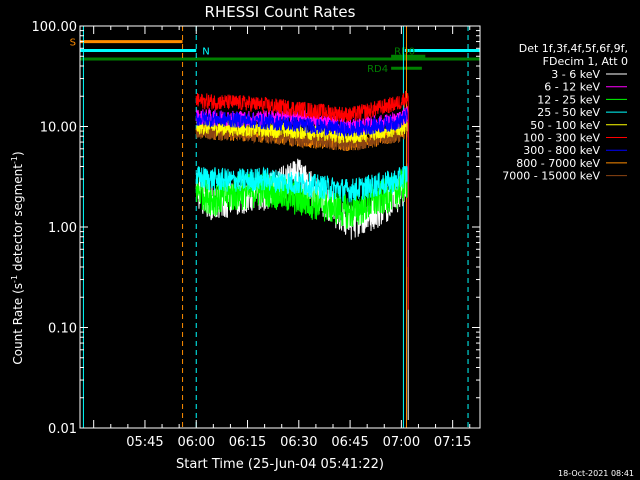 Image resolution: width=640 pixels, height=480 pixels. I want to click on x-tick-label: 06:45, so click(349, 442).